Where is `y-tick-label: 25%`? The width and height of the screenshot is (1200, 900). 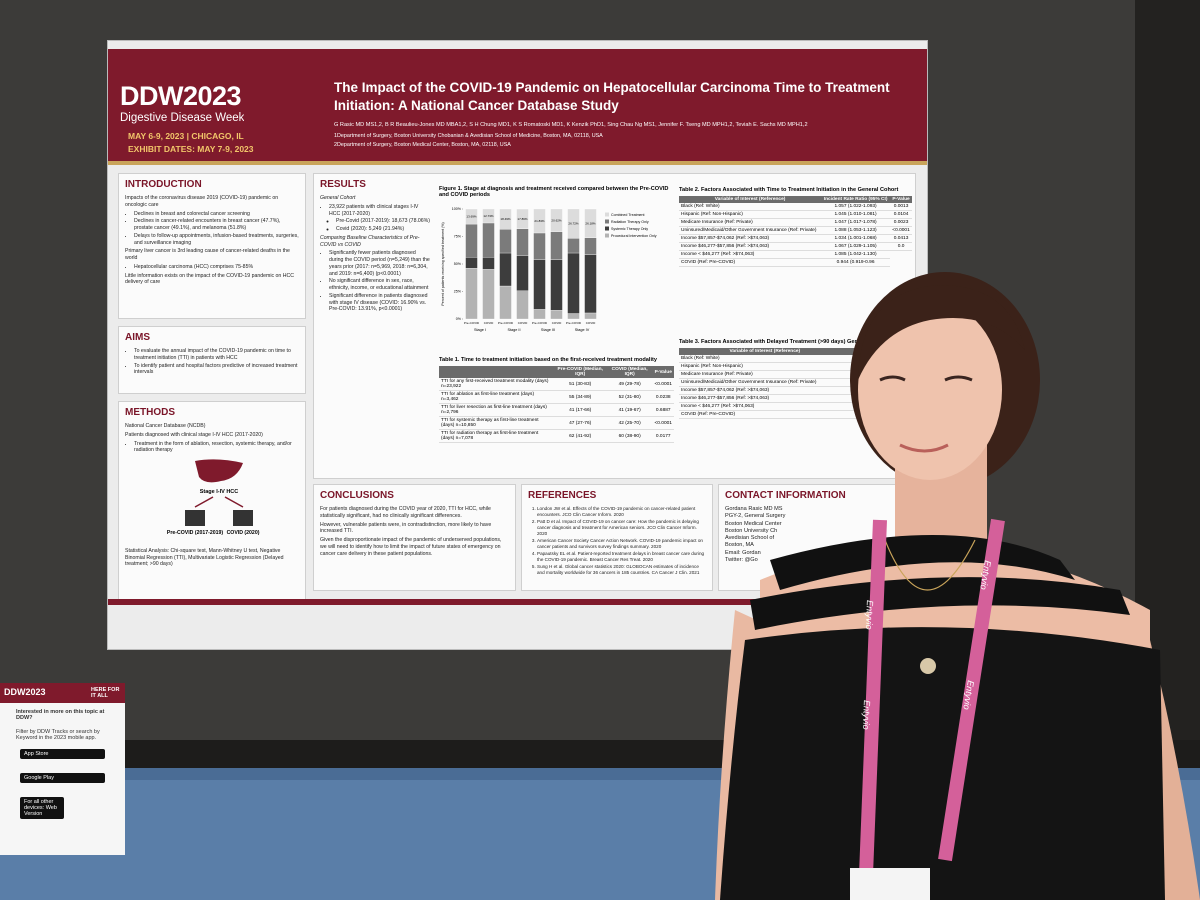 y-tick-label: 25% is located at coordinates (458, 292).